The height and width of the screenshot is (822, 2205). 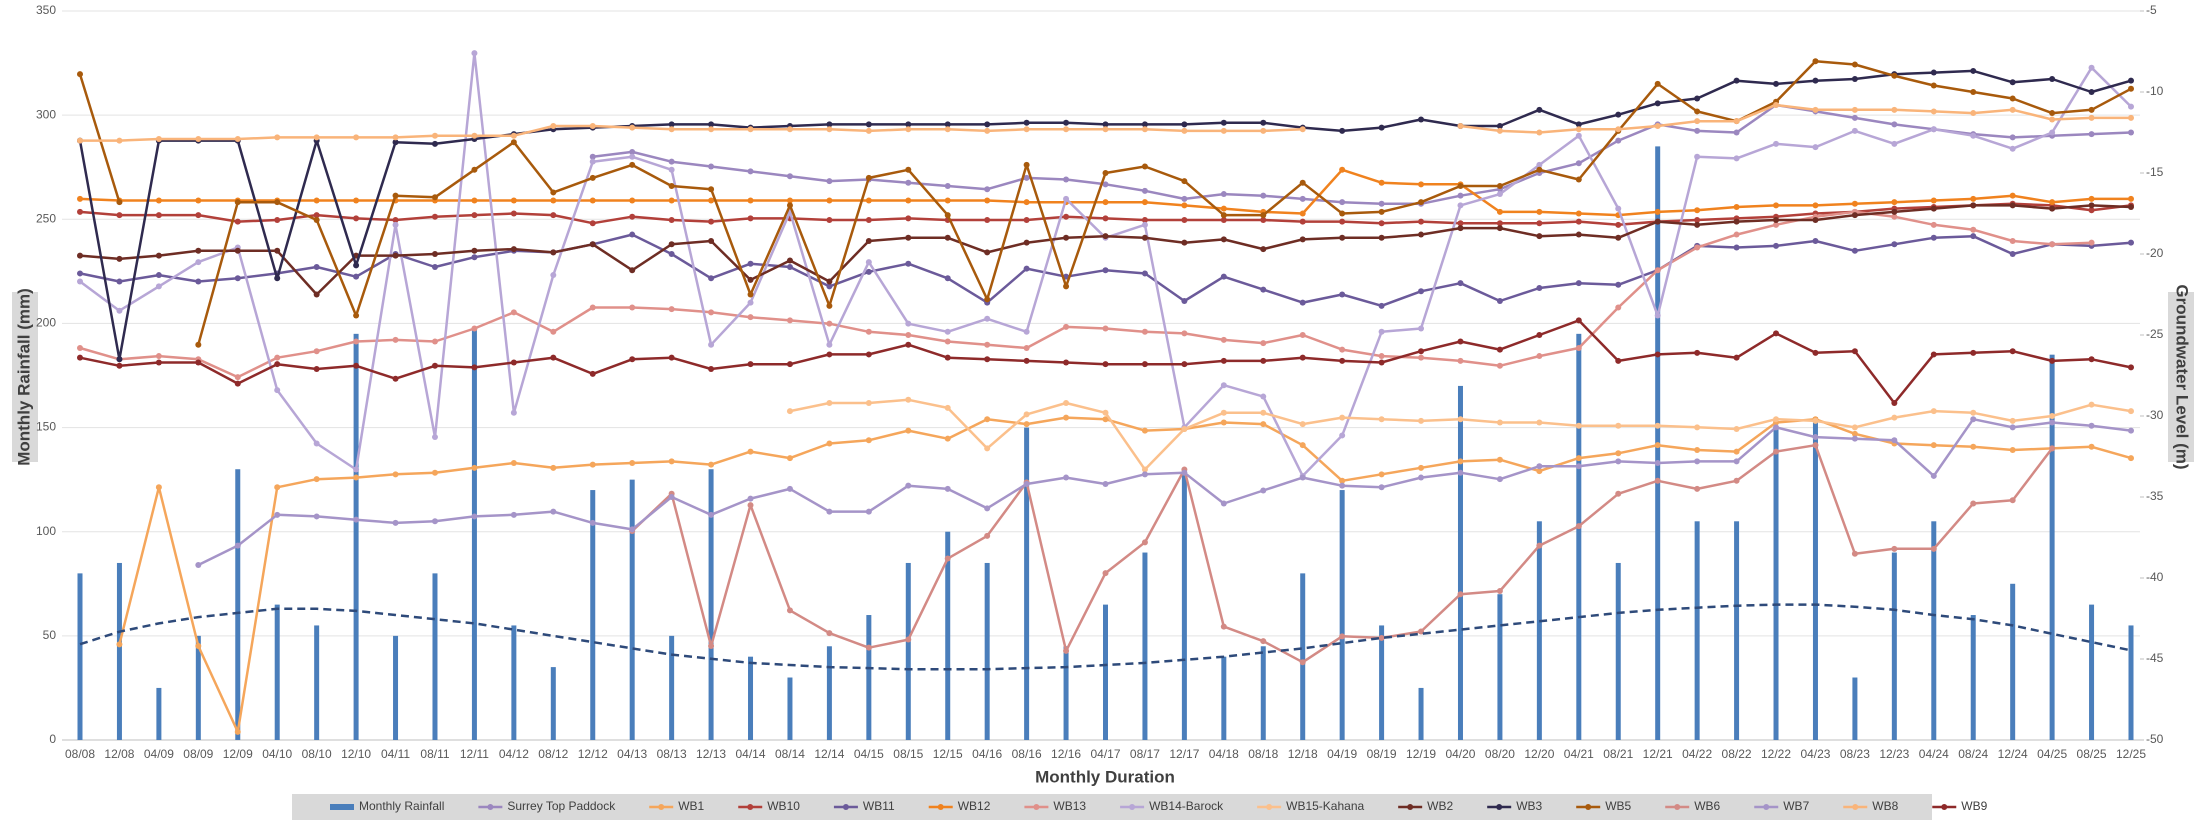 I want to click on x-tick-label: 12/17, so click(x=1184, y=754).